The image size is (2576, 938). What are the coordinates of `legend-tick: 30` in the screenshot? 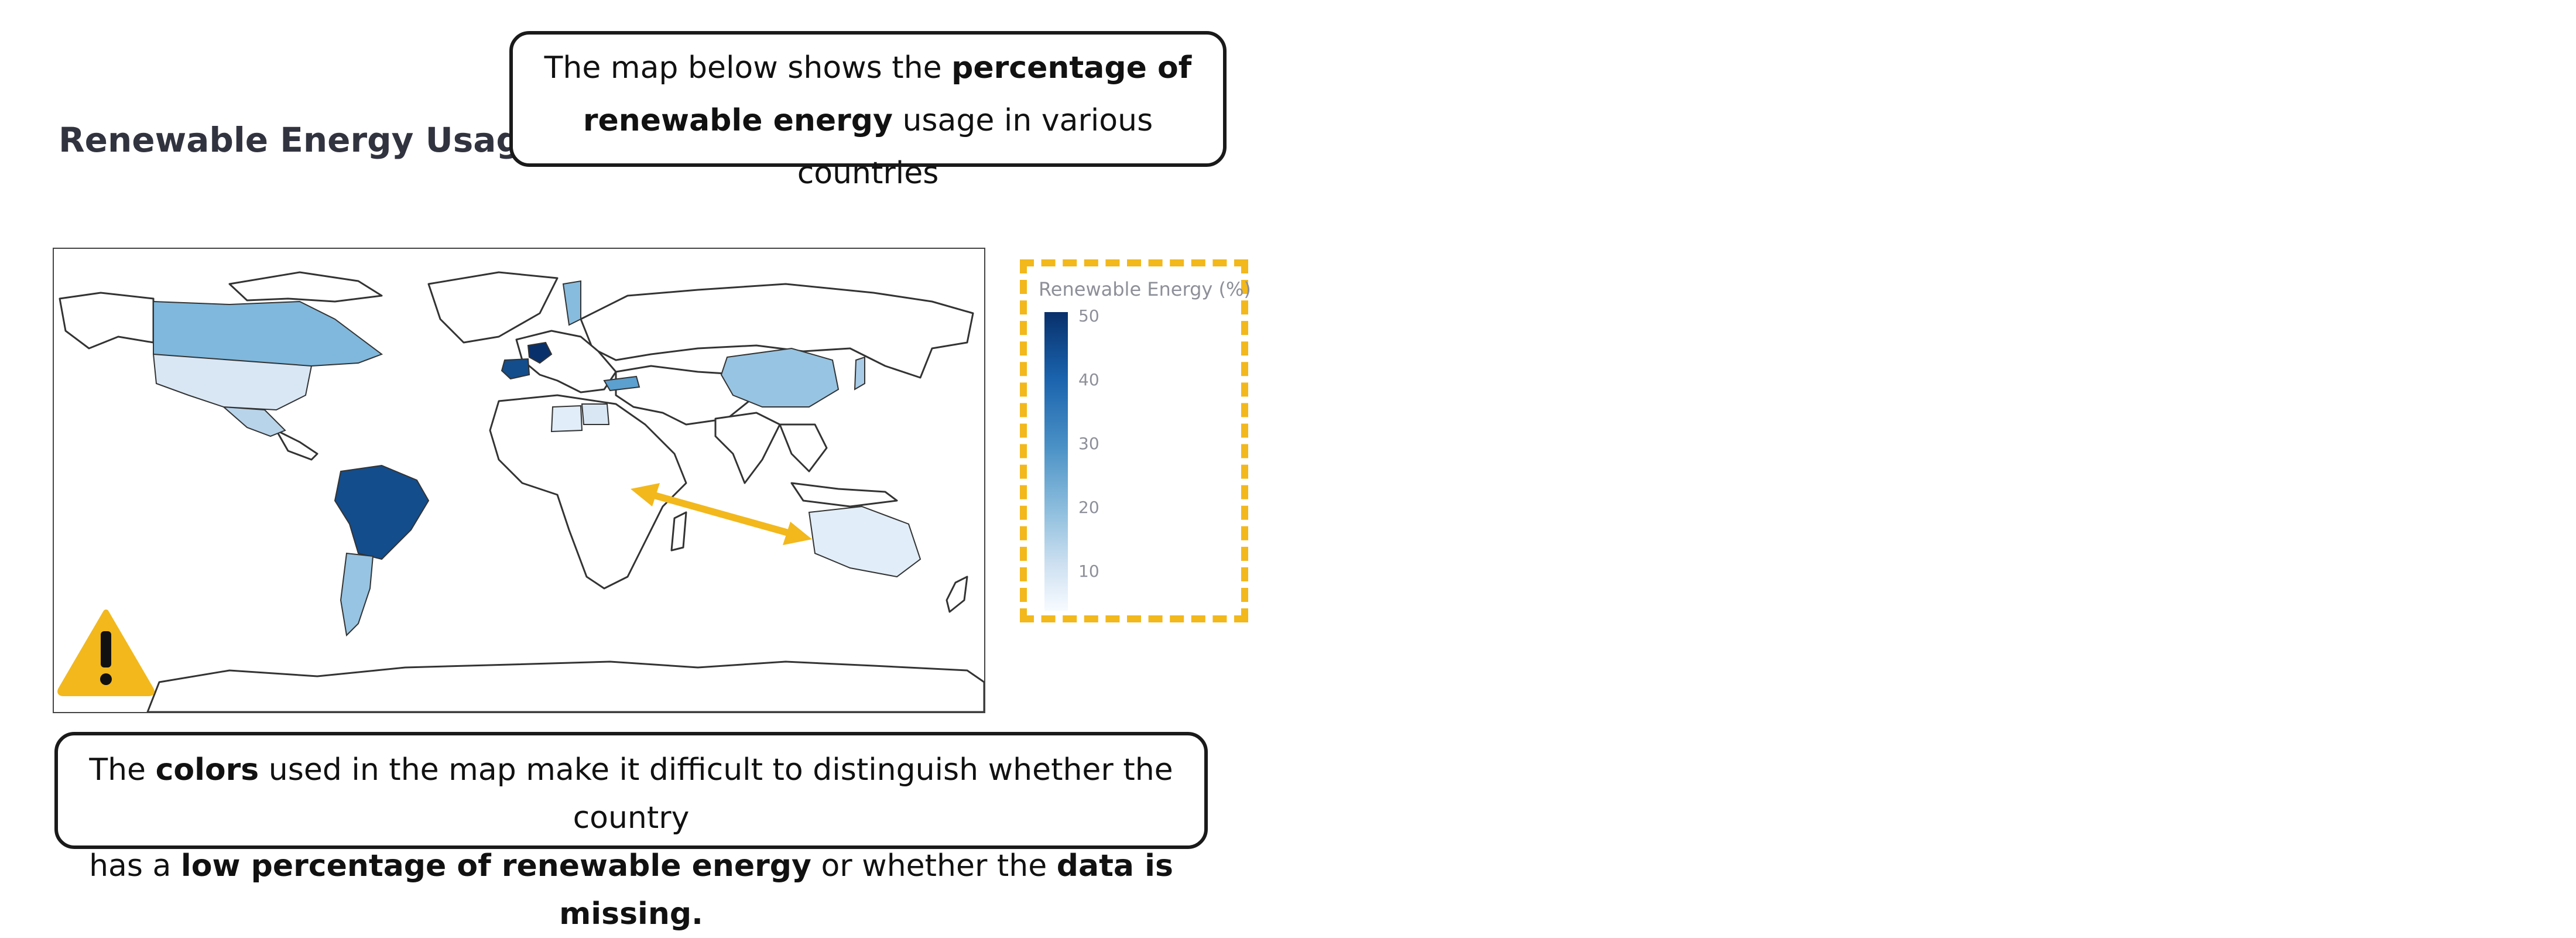 It's located at (1088, 443).